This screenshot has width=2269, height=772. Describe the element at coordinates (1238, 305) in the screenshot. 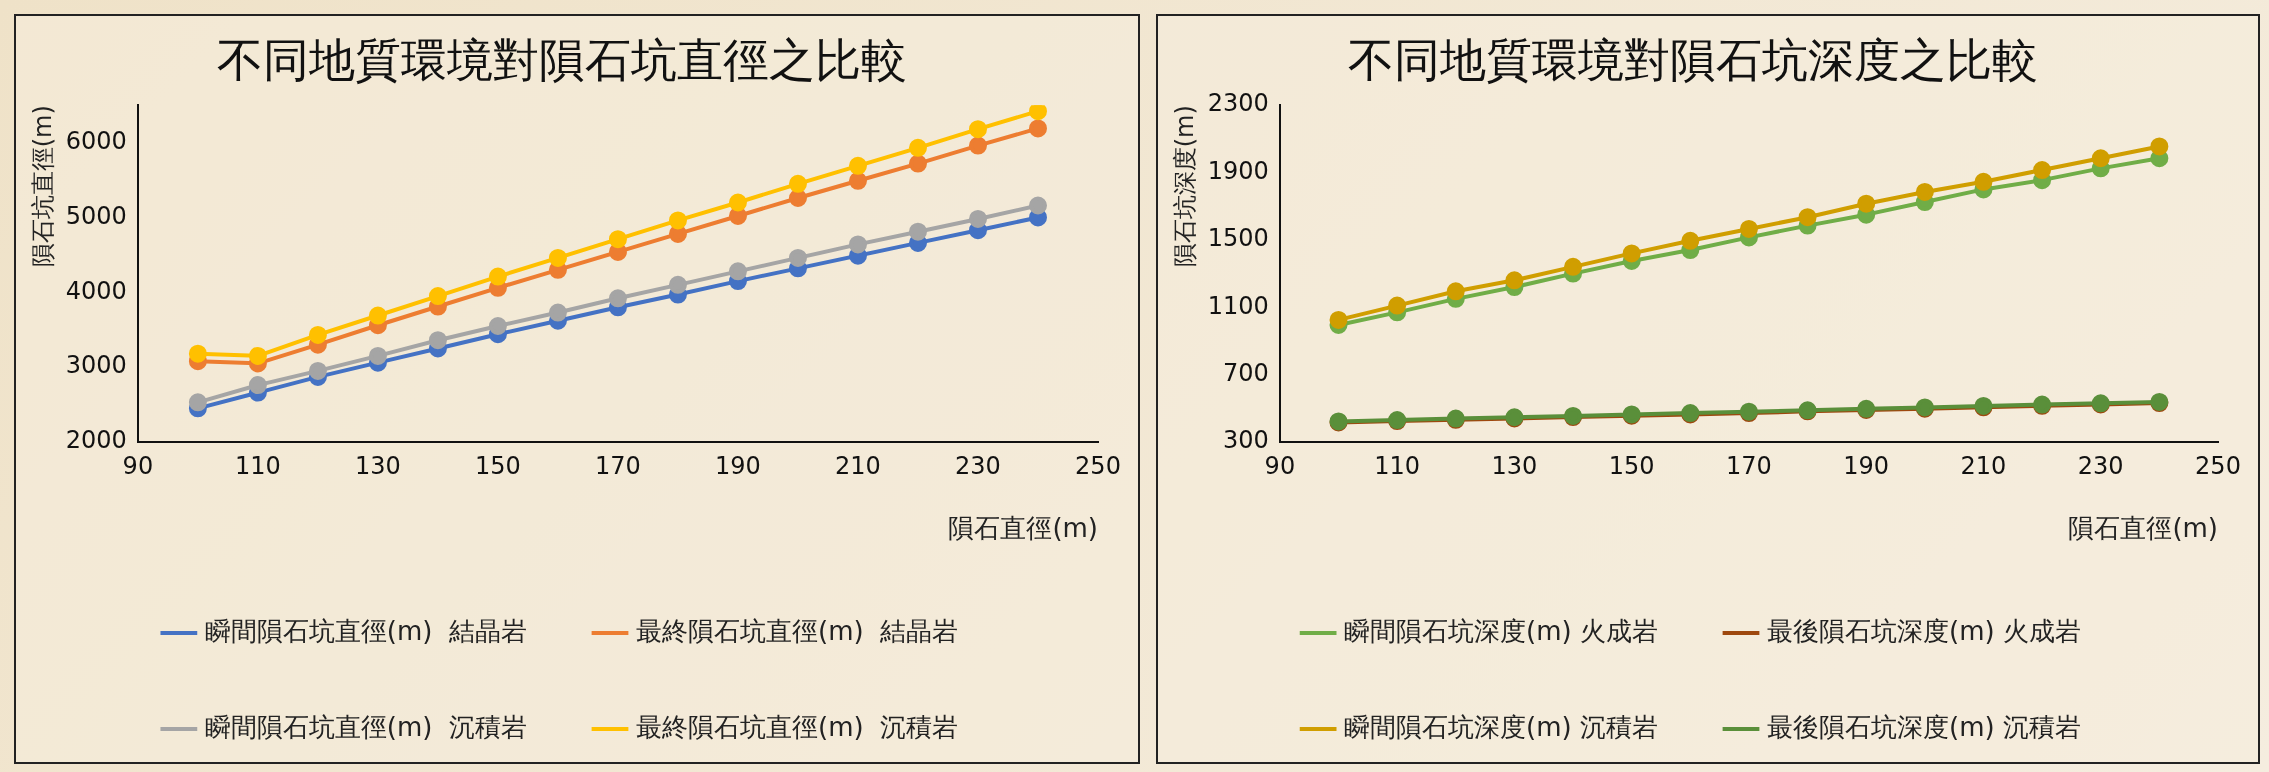

I see `y-tick-label: 1100` at that location.